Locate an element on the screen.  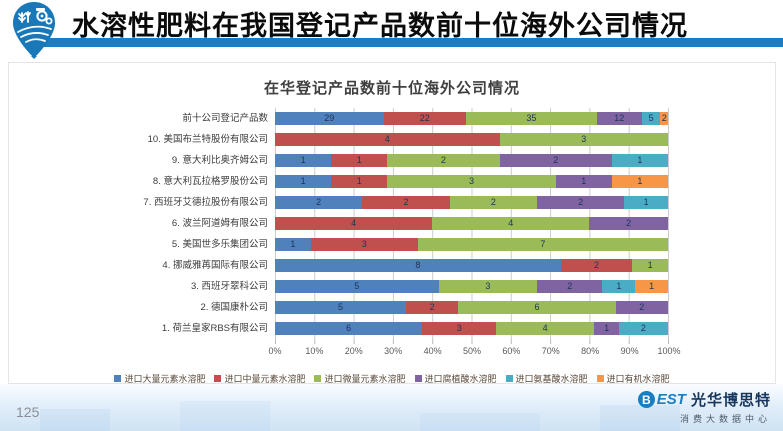
category-label: 前十公司登记产品数 is located at coordinates (225, 118).